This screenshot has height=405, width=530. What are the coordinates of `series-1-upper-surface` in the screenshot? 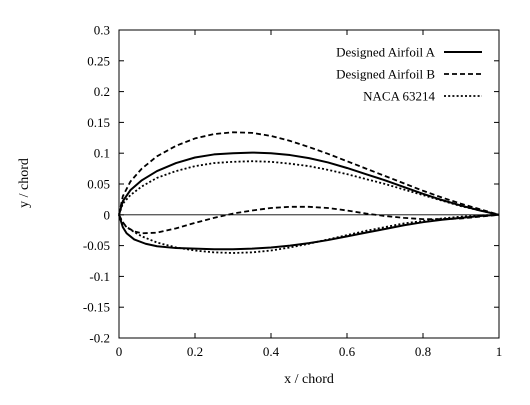 It's located at (309, 183).